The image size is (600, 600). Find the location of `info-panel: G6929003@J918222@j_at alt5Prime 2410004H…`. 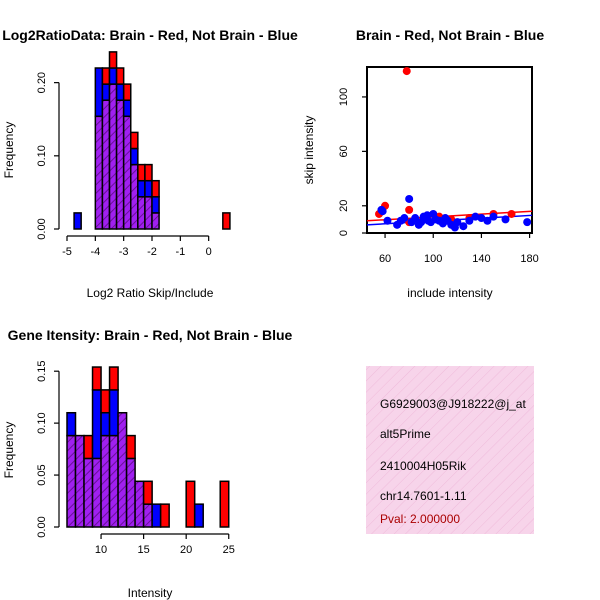

info-panel: G6929003@J918222@j_at alt5Prime 2410004H… is located at coordinates (450, 450).